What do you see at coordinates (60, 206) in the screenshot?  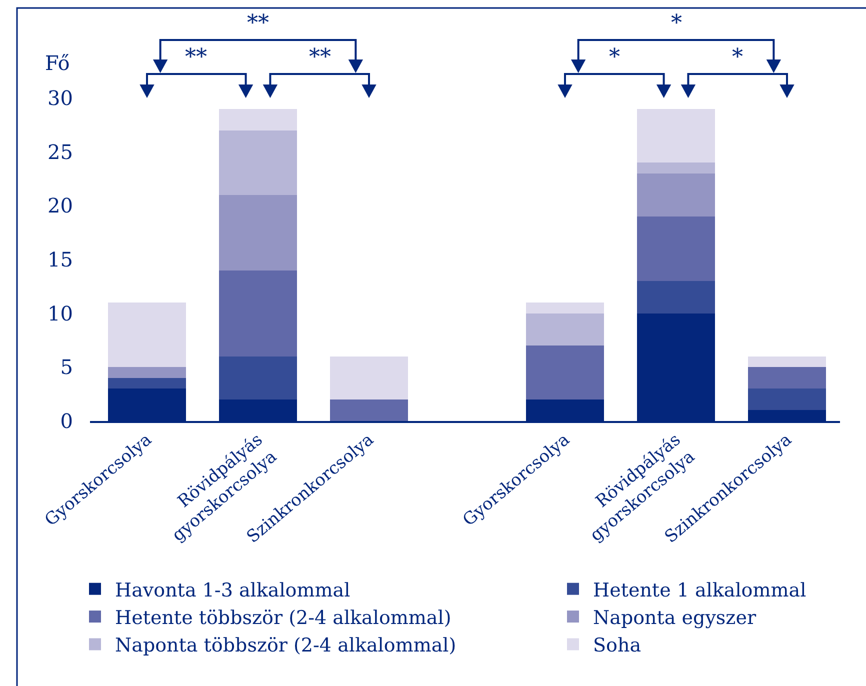 I see `y-tick-label: 20` at bounding box center [60, 206].